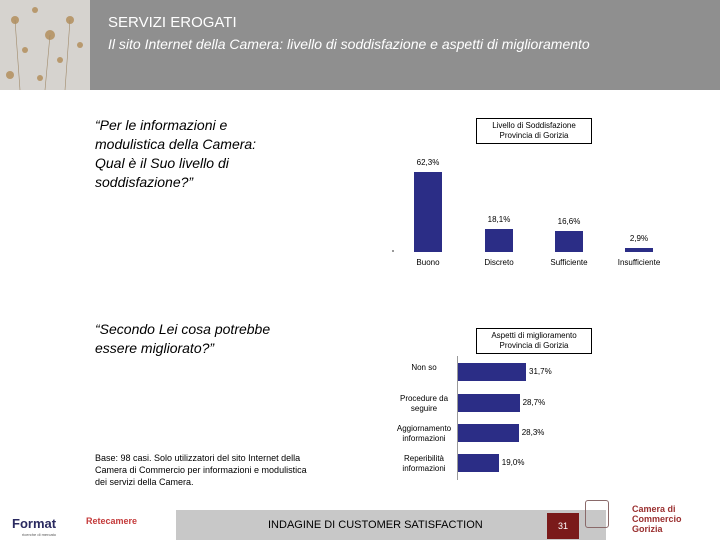  Describe the element at coordinates (424, 433) in the screenshot. I see `chart2-category-label: Aggiornamento informazioni` at that location.